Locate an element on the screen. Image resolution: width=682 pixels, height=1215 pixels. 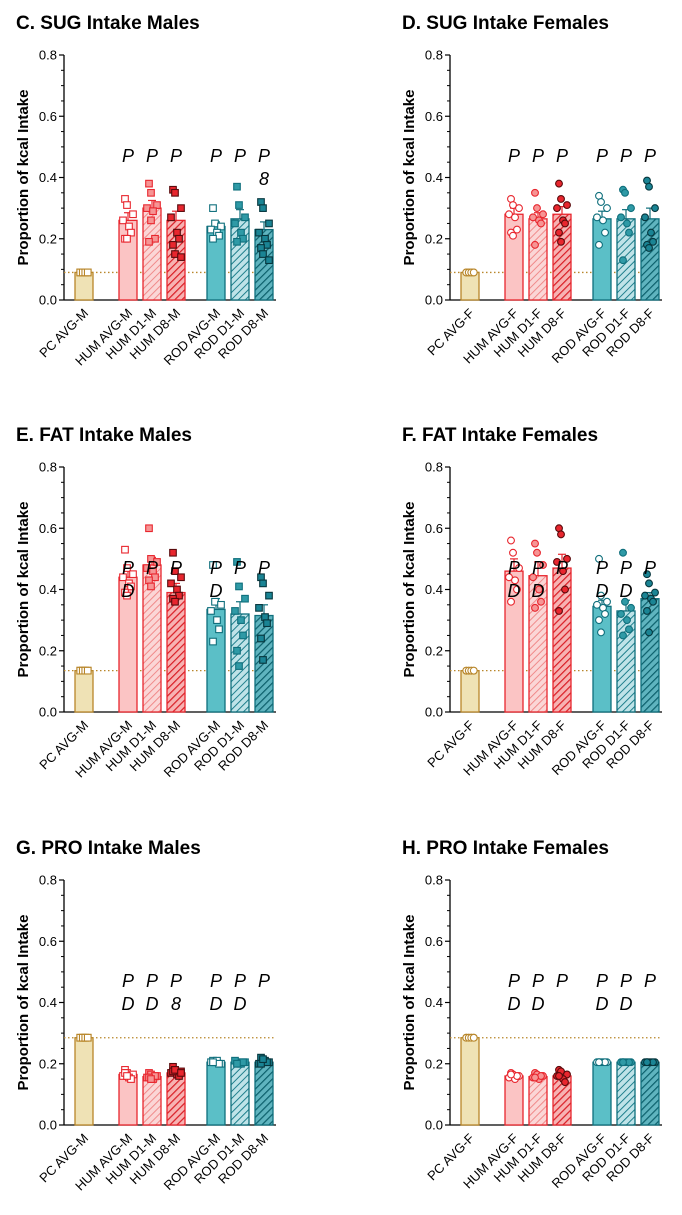
bar-pc-avg-m is located at coordinates (84, 1081).